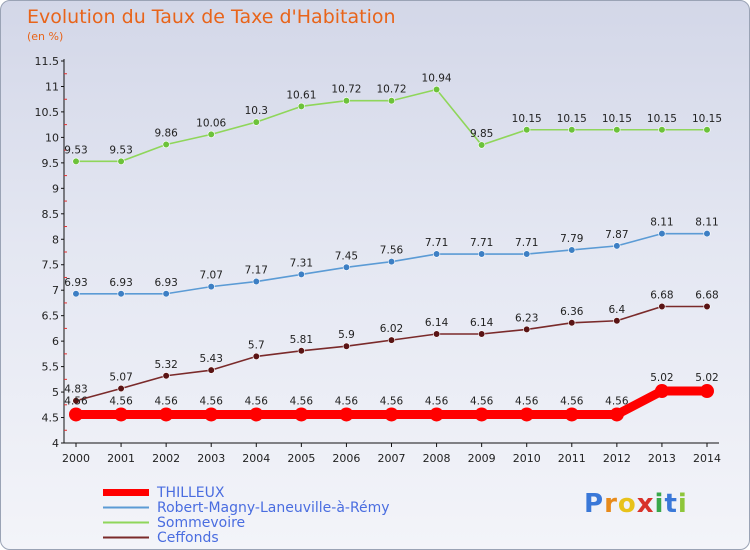 The image size is (750, 550). Describe the element at coordinates (166, 134) in the screenshot. I see `data-label: 9.86` at that location.